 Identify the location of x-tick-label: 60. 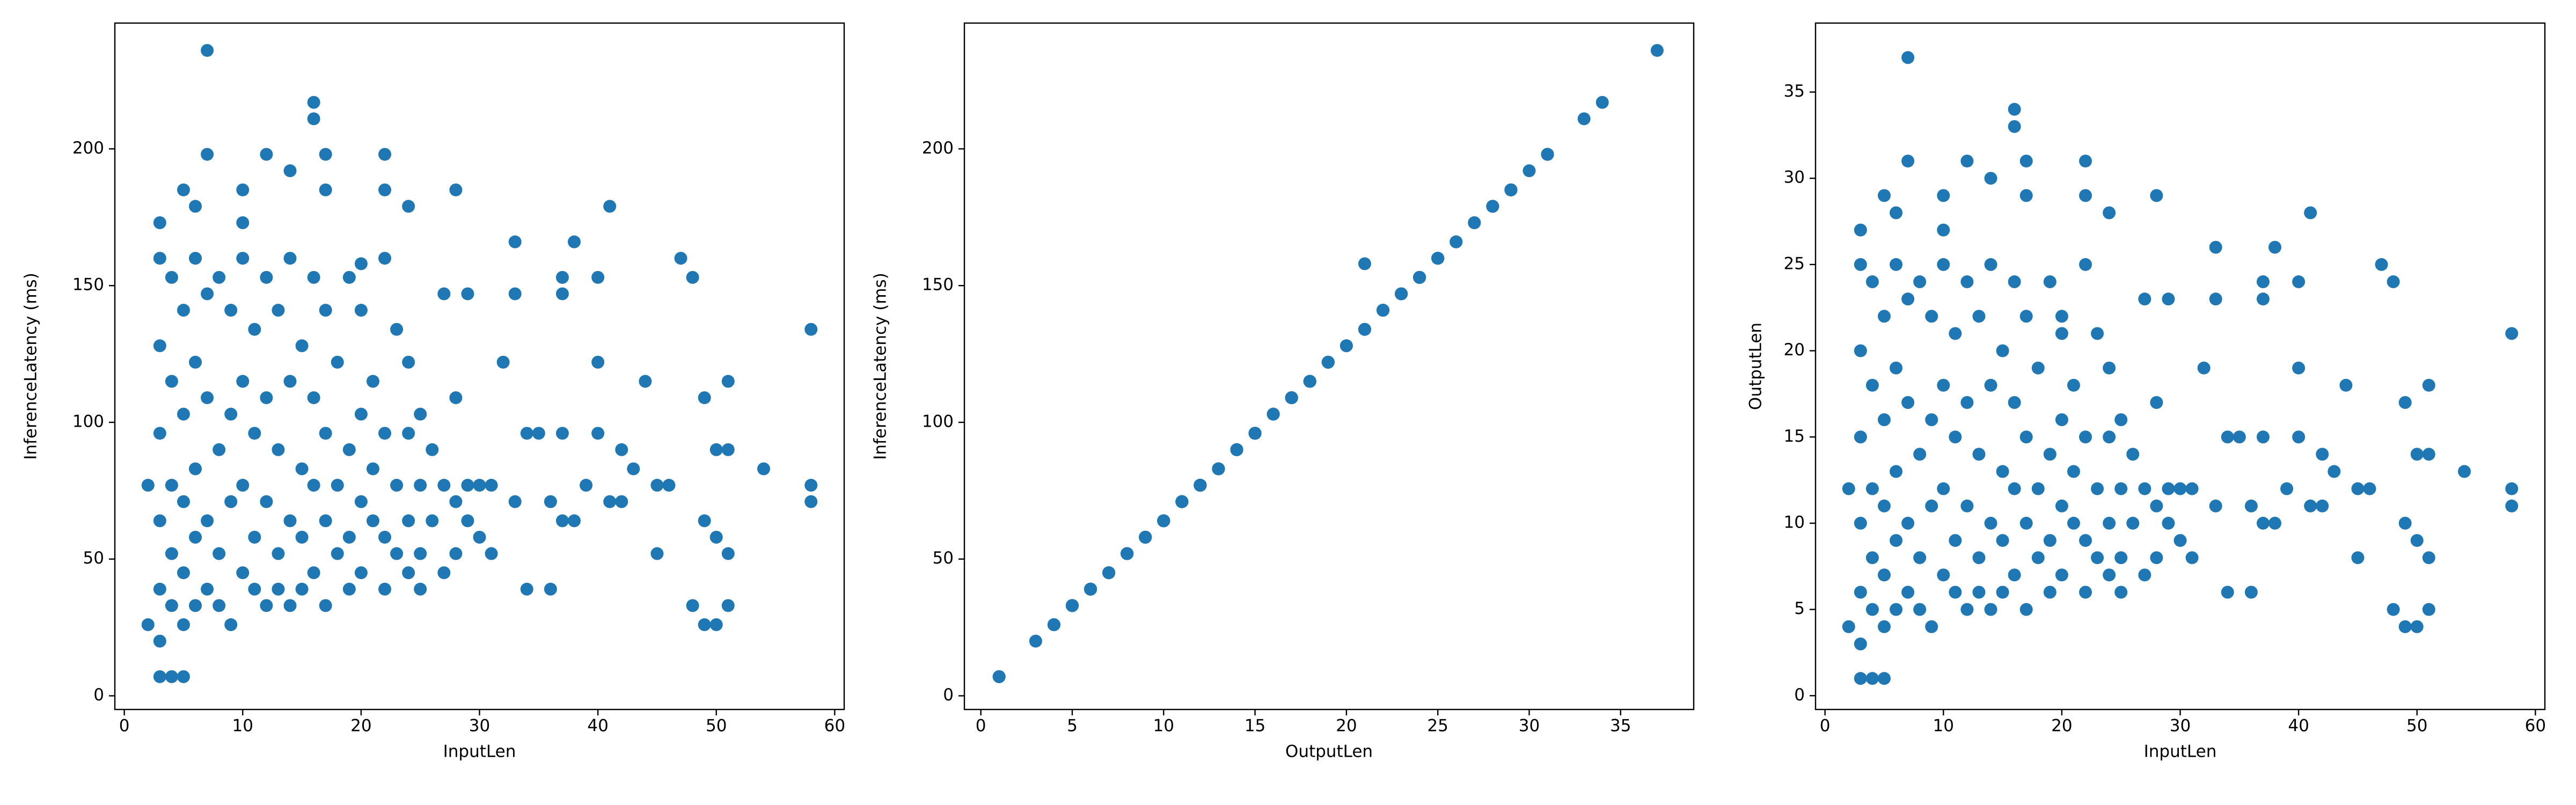
(834, 726).